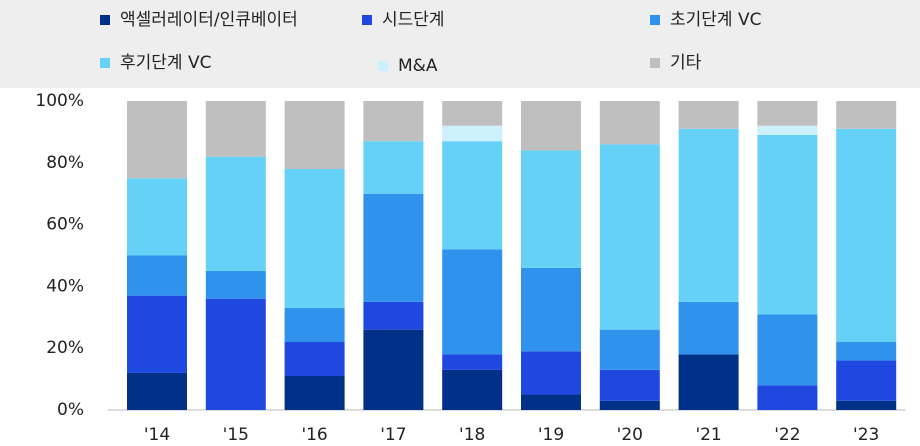 Image resolution: width=920 pixels, height=446 pixels. Describe the element at coordinates (686, 63) in the screenshot. I see `legend-label: 기타` at that location.